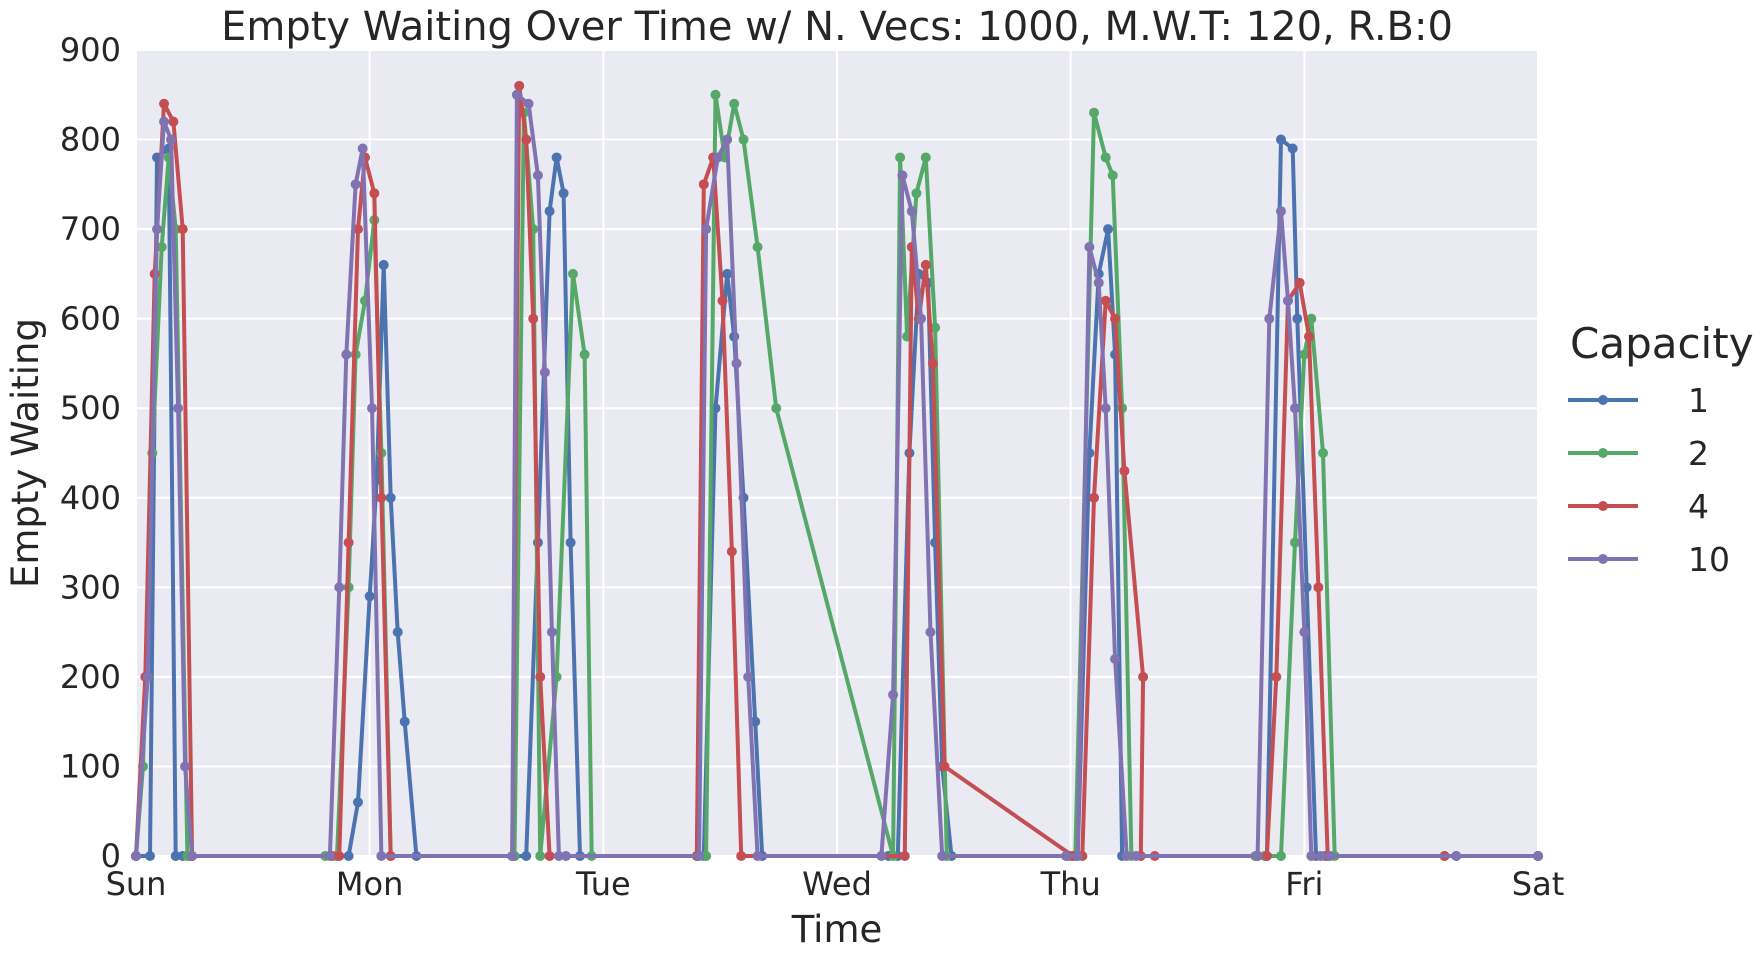  What do you see at coordinates (90, 319) in the screenshot?
I see `y-tick-label: 600` at bounding box center [90, 319].